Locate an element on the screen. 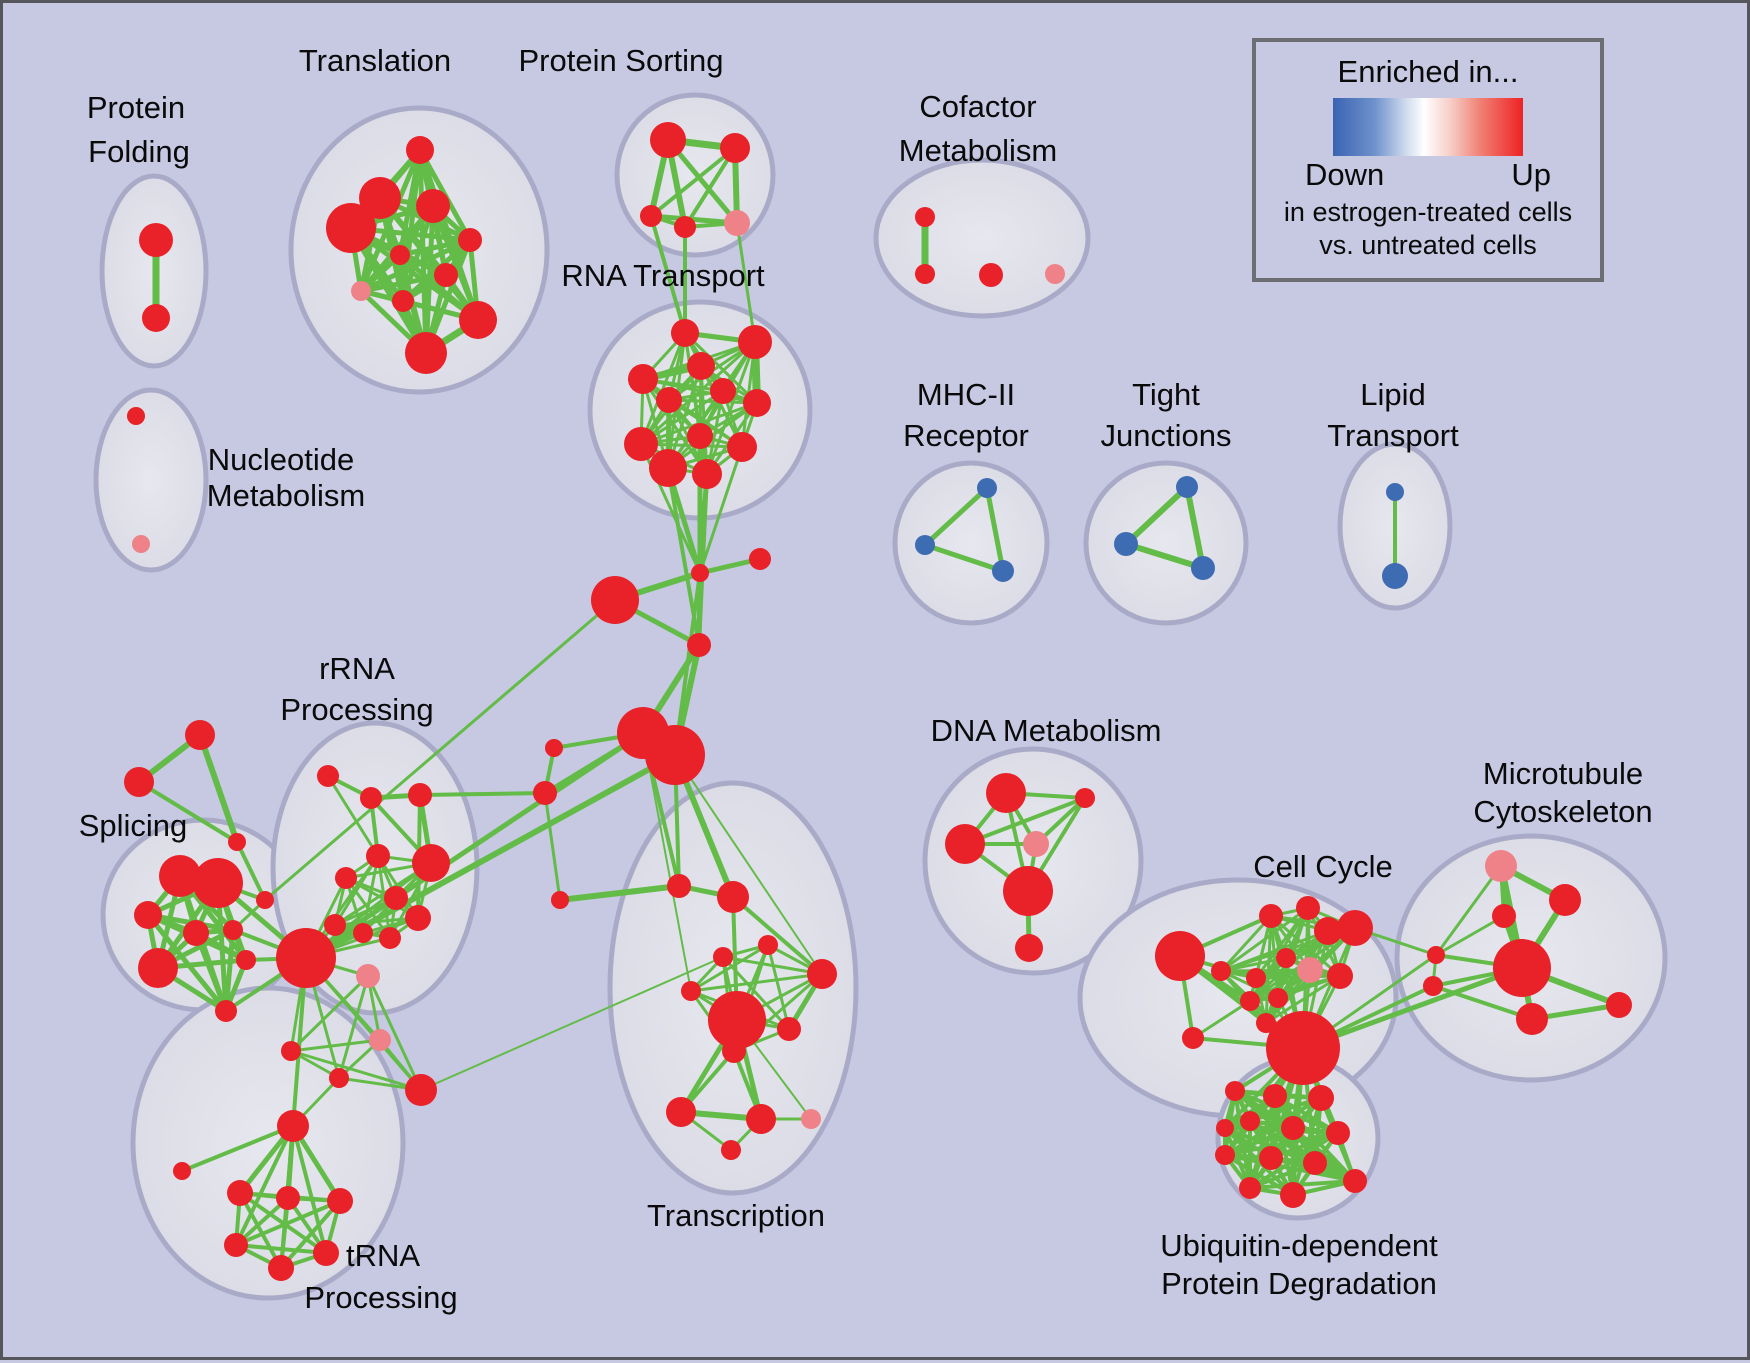  cluster-label-dna-metabolism: DNA Metabolism is located at coordinates (1046, 730).